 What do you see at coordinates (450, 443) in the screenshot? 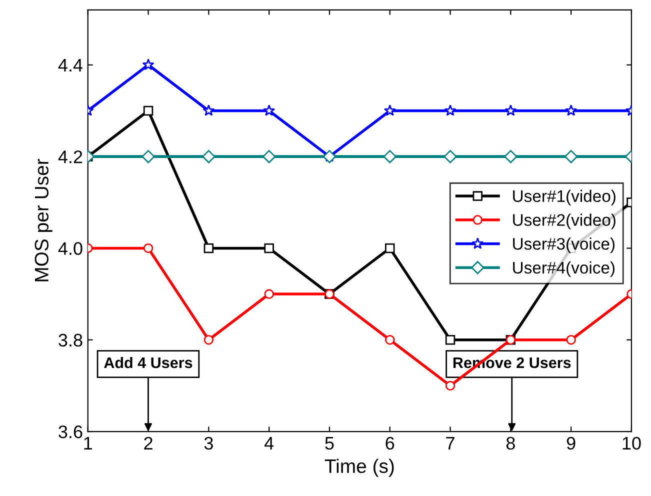
I see `x-tick-label: 7` at bounding box center [450, 443].